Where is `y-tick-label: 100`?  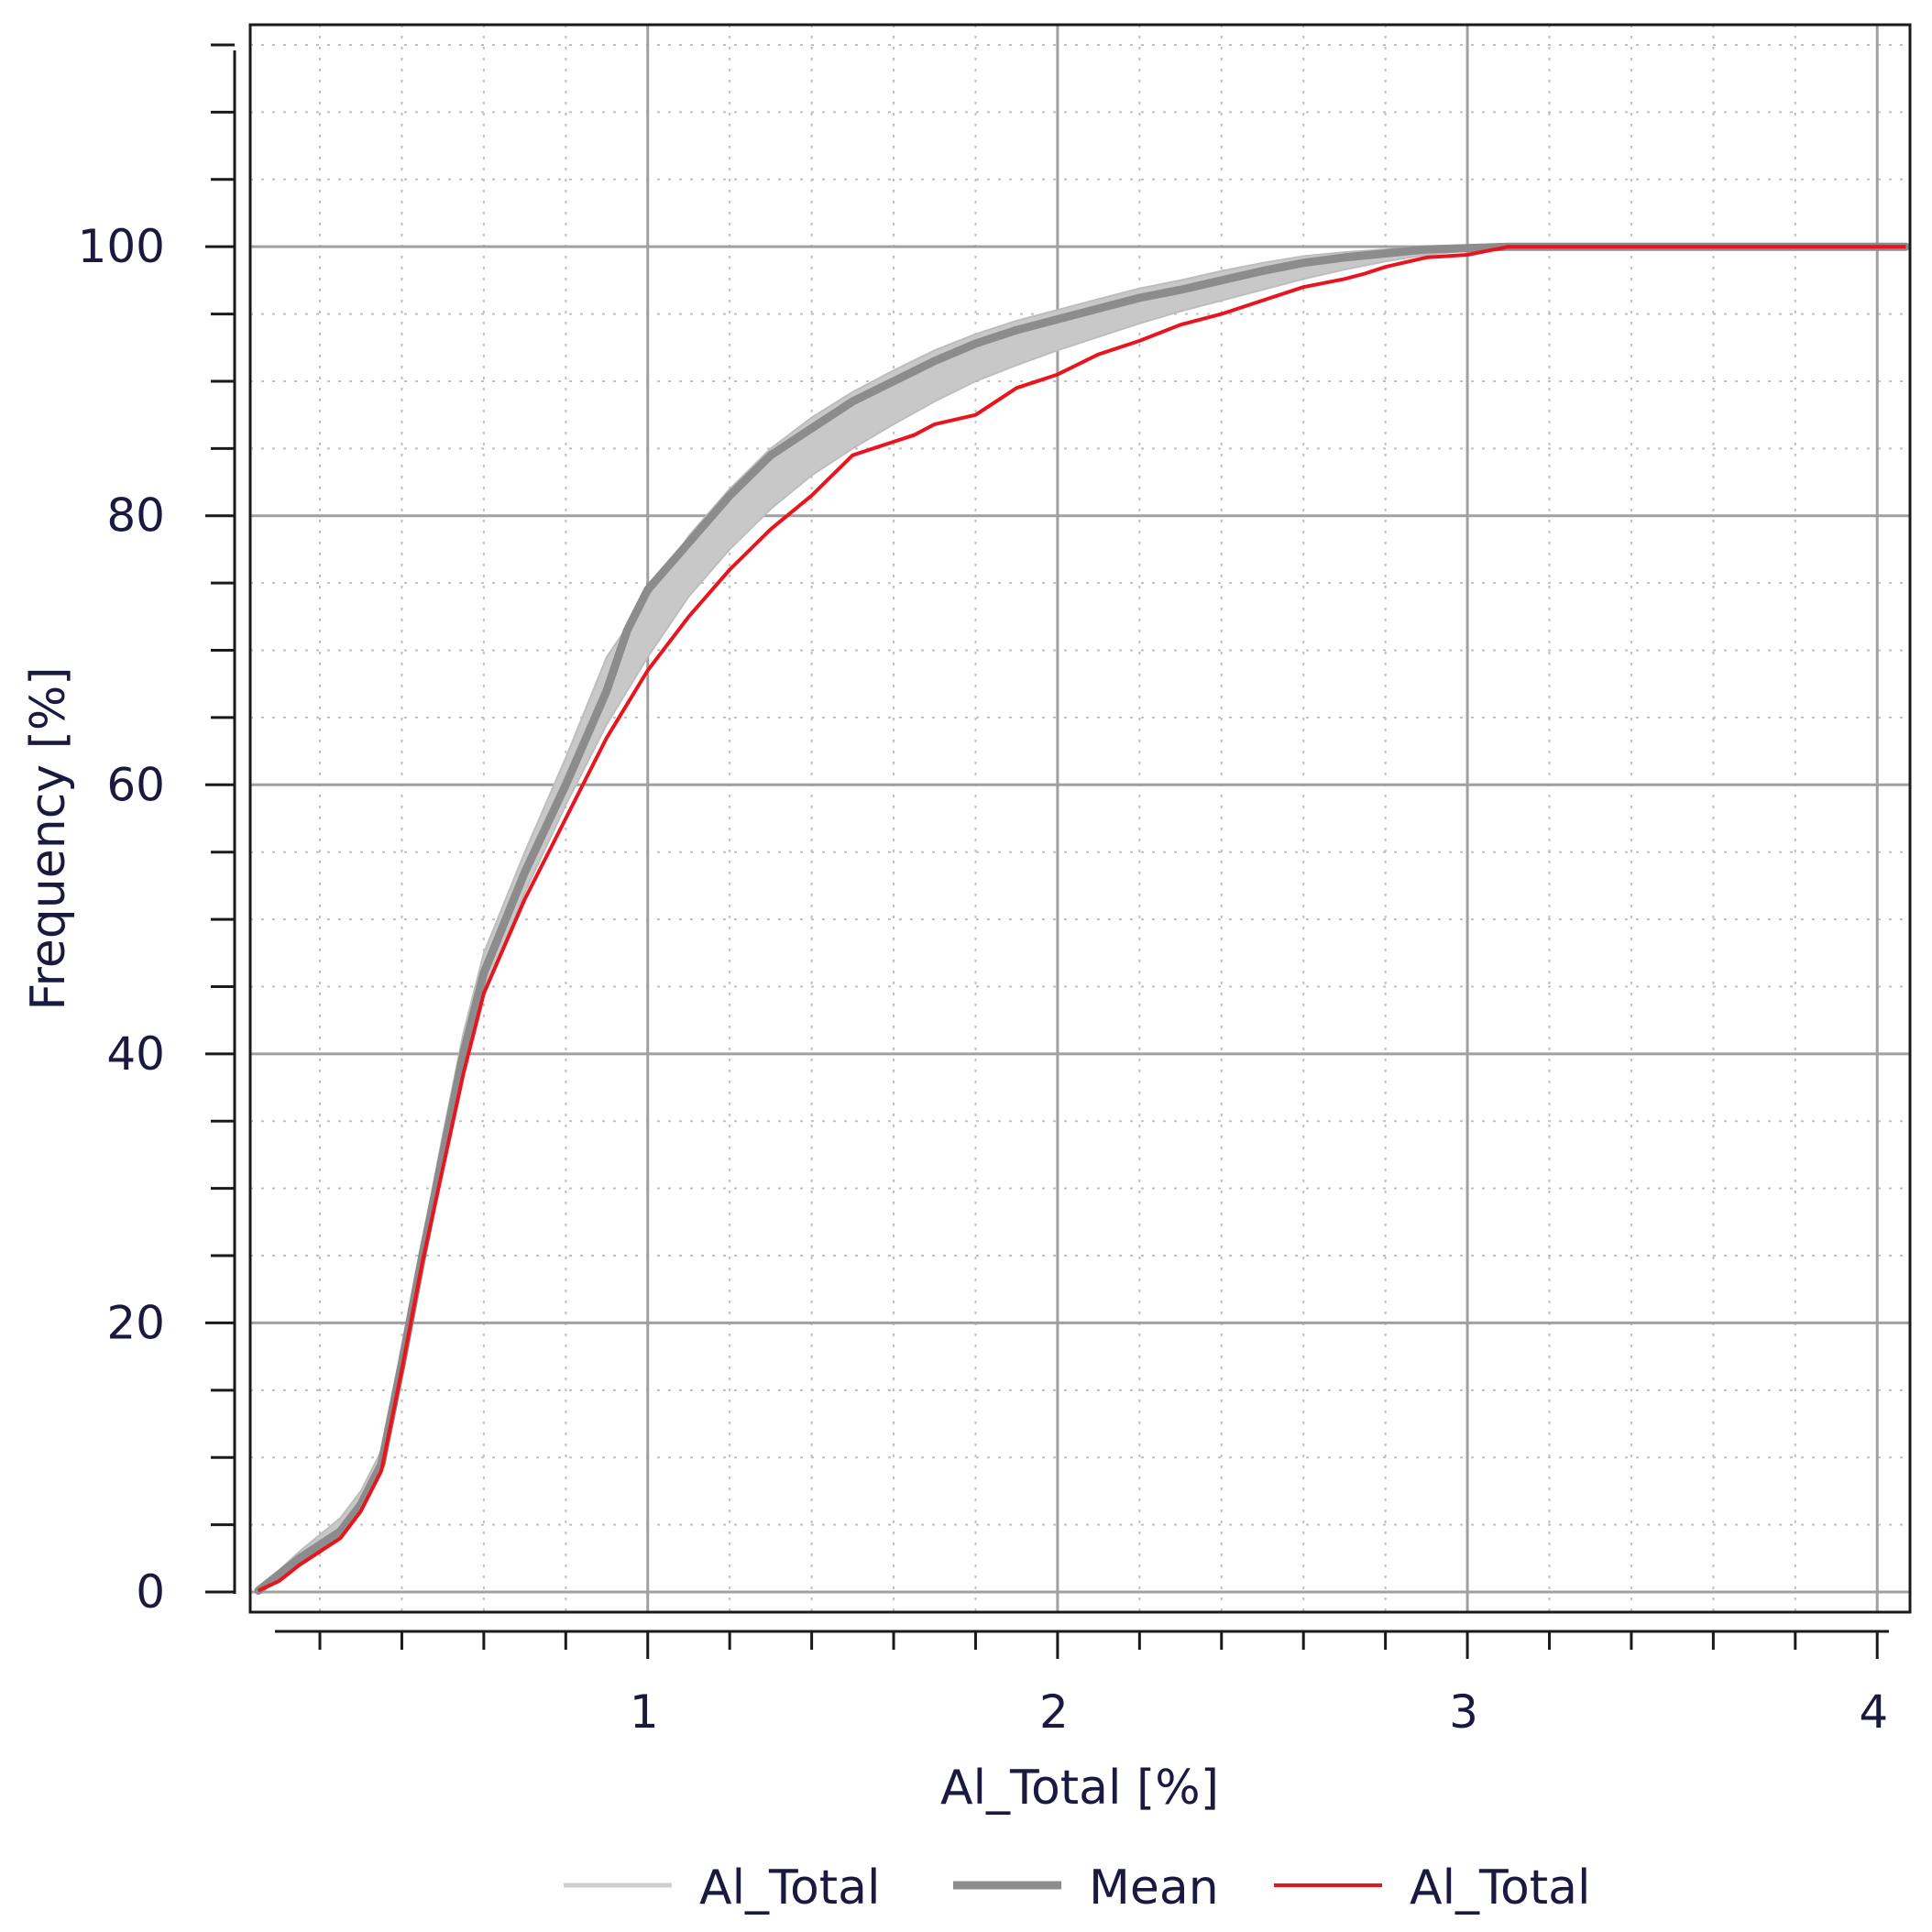
y-tick-label: 100 is located at coordinates (121, 246).